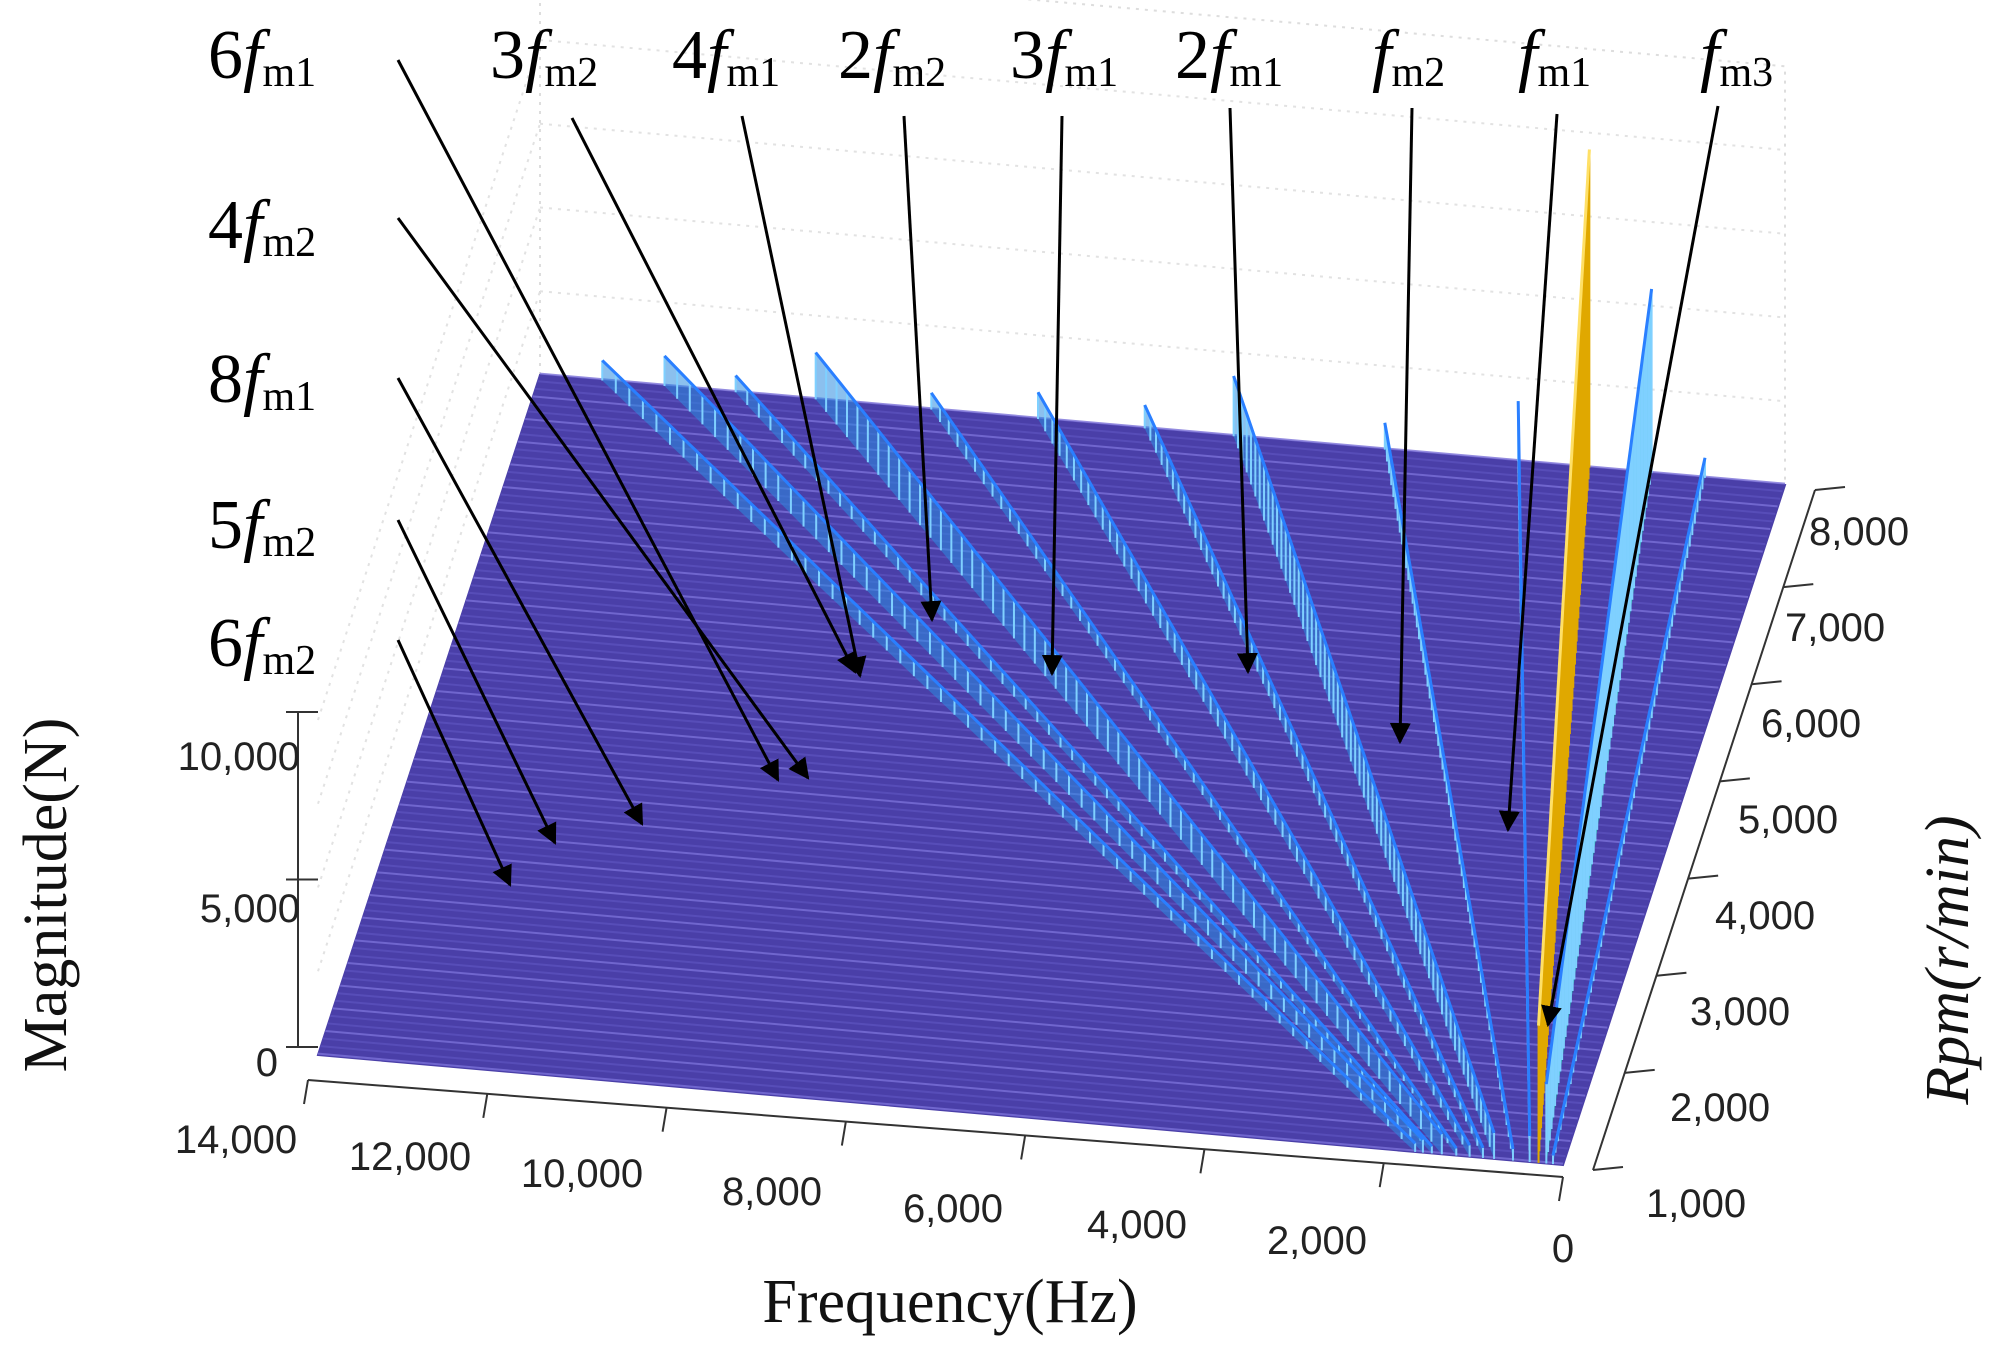 The image size is (2002, 1354). Describe the element at coordinates (1317, 1241) in the screenshot. I see `x-tick-label: 2,000` at that location.